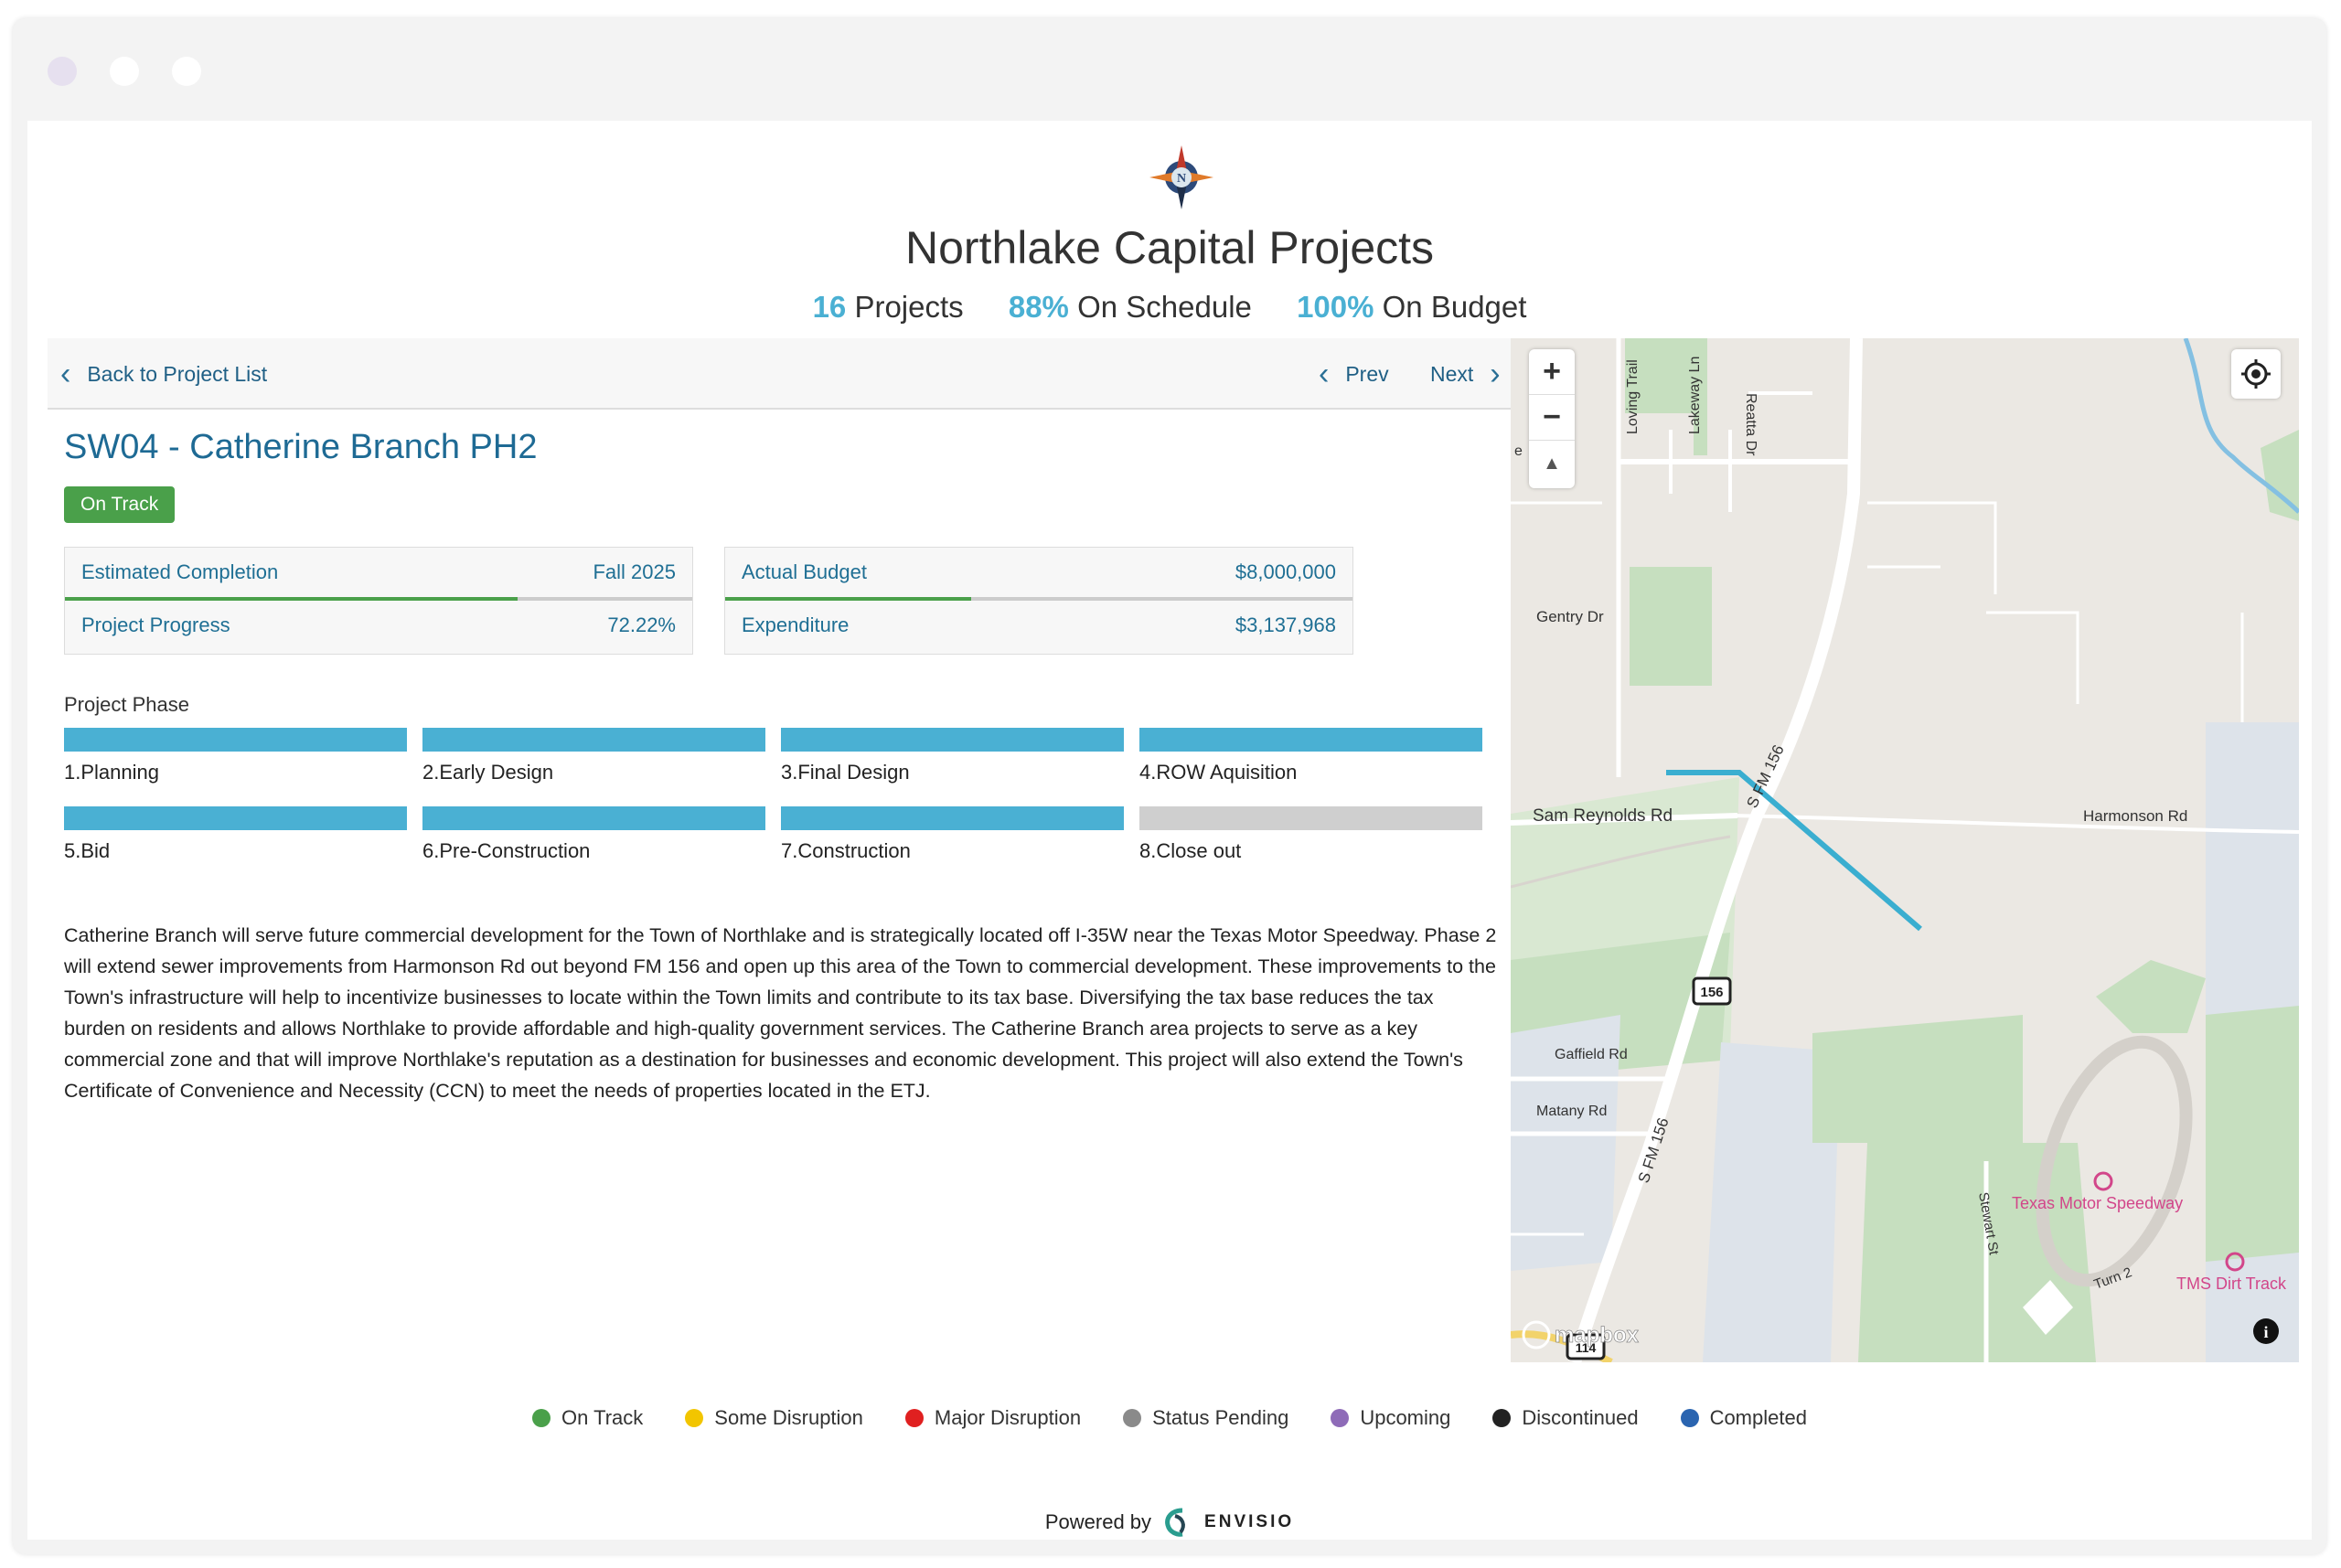  What do you see at coordinates (1552, 463) in the screenshot?
I see `compass-reset-button: ▲` at bounding box center [1552, 463].